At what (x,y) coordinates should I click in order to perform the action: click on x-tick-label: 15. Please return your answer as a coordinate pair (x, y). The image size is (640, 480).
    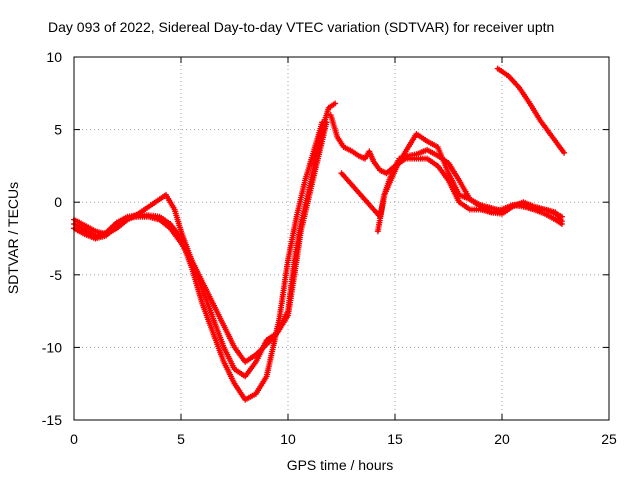
    Looking at the image, I should click on (395, 439).